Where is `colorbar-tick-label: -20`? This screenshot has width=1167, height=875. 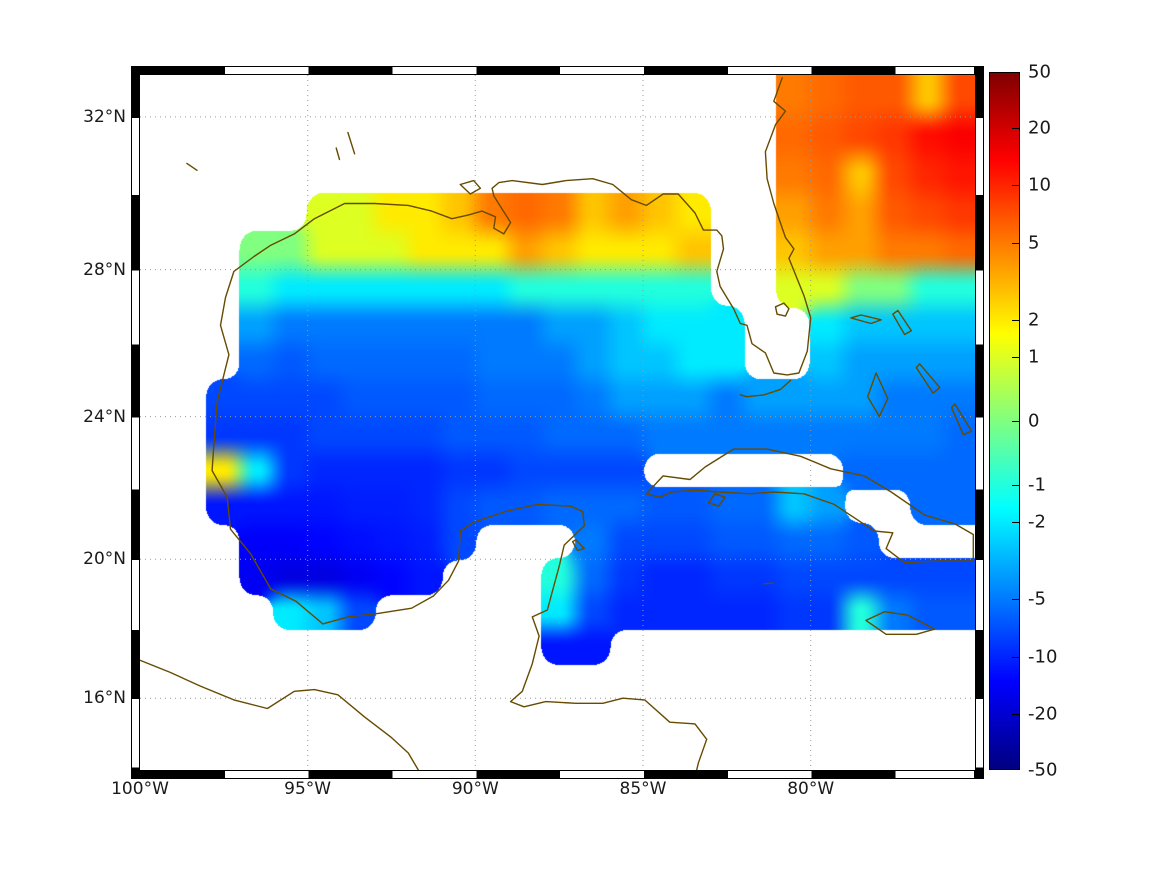 colorbar-tick-label: -20 is located at coordinates (1043, 714).